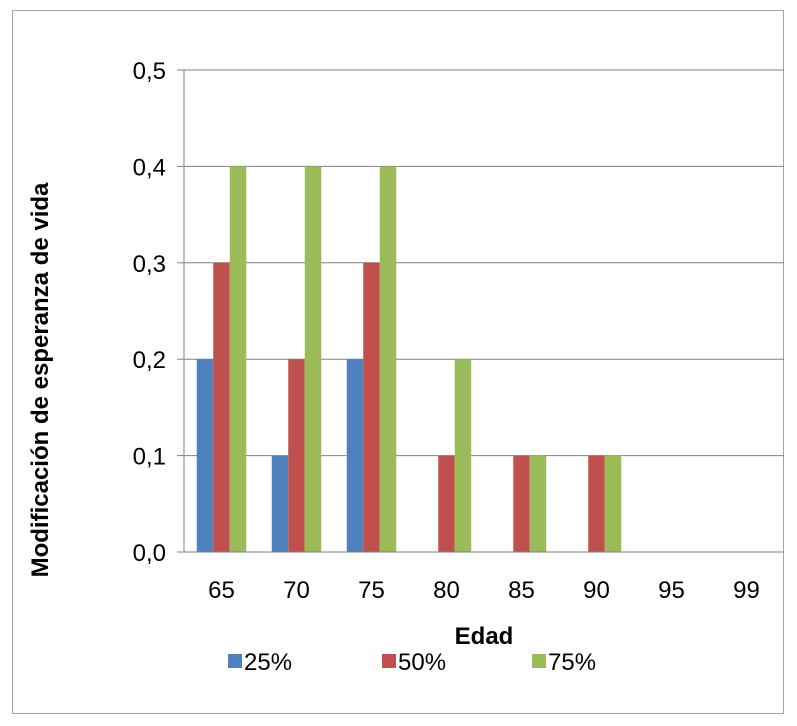 This screenshot has width=797, height=726. I want to click on y-tick-label: 0,1, so click(149, 457).